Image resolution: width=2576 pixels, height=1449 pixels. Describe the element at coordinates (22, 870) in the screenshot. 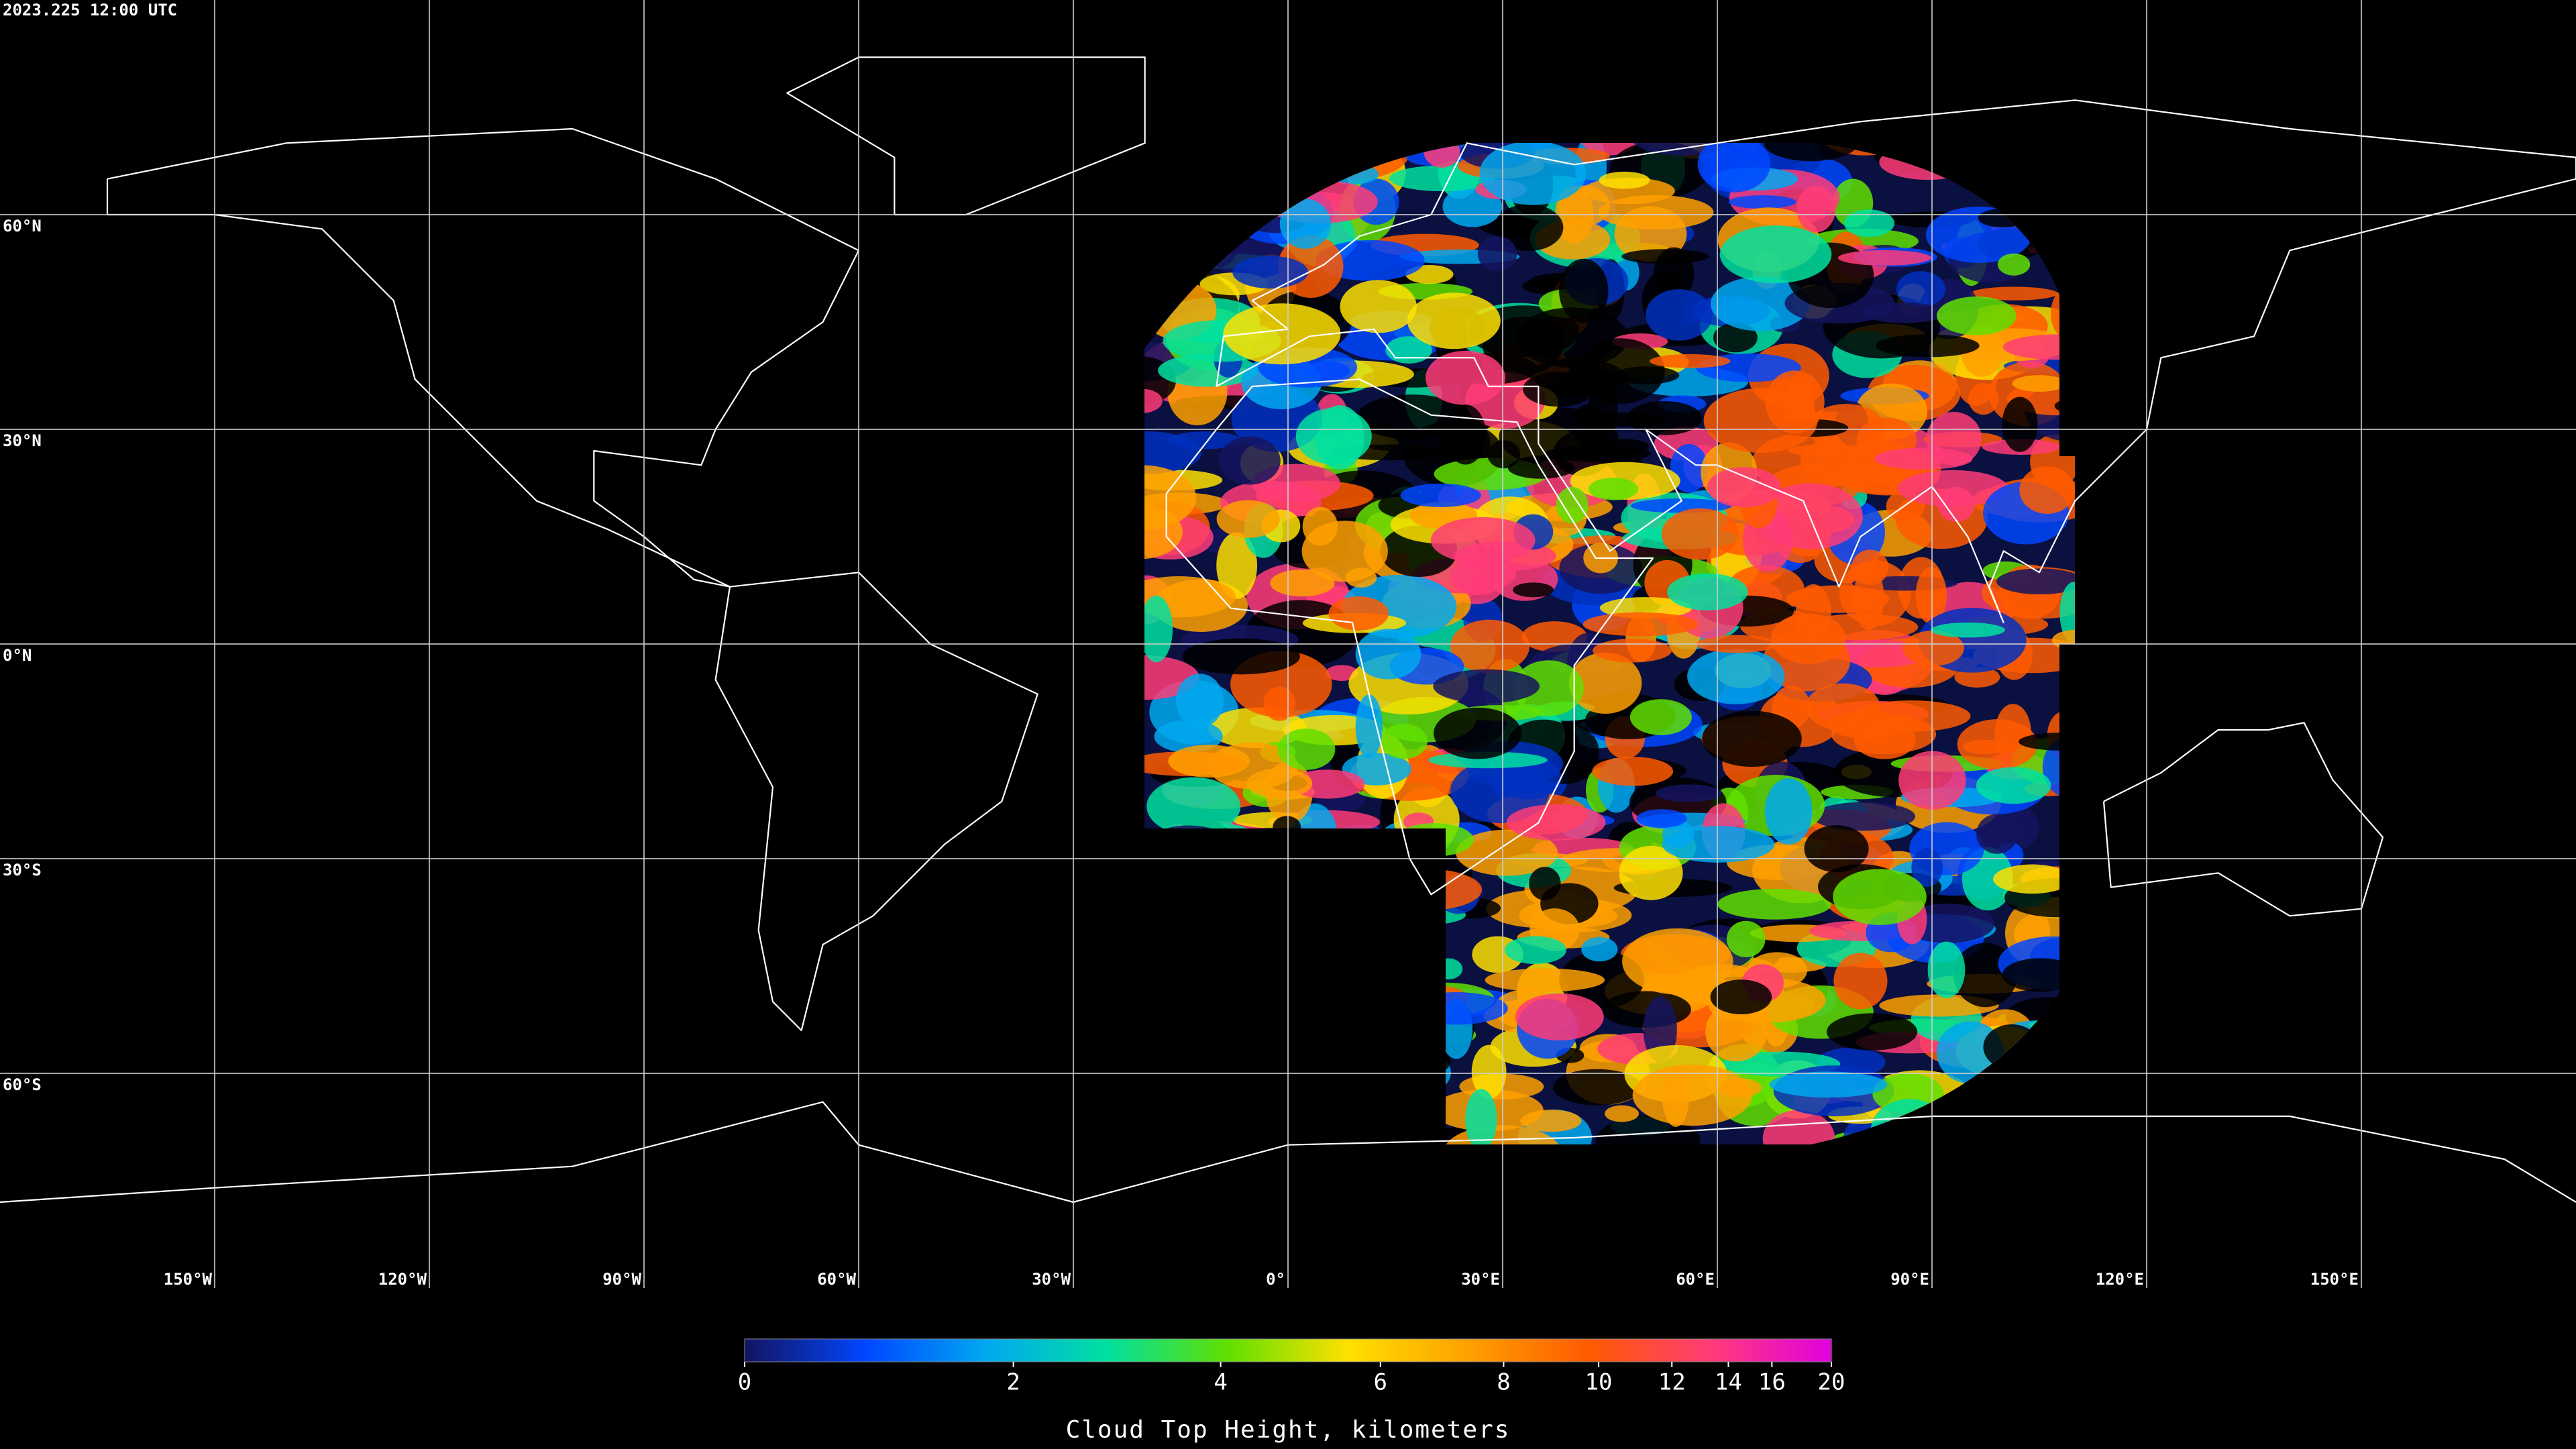

I see `latitude-label: 30°S` at that location.